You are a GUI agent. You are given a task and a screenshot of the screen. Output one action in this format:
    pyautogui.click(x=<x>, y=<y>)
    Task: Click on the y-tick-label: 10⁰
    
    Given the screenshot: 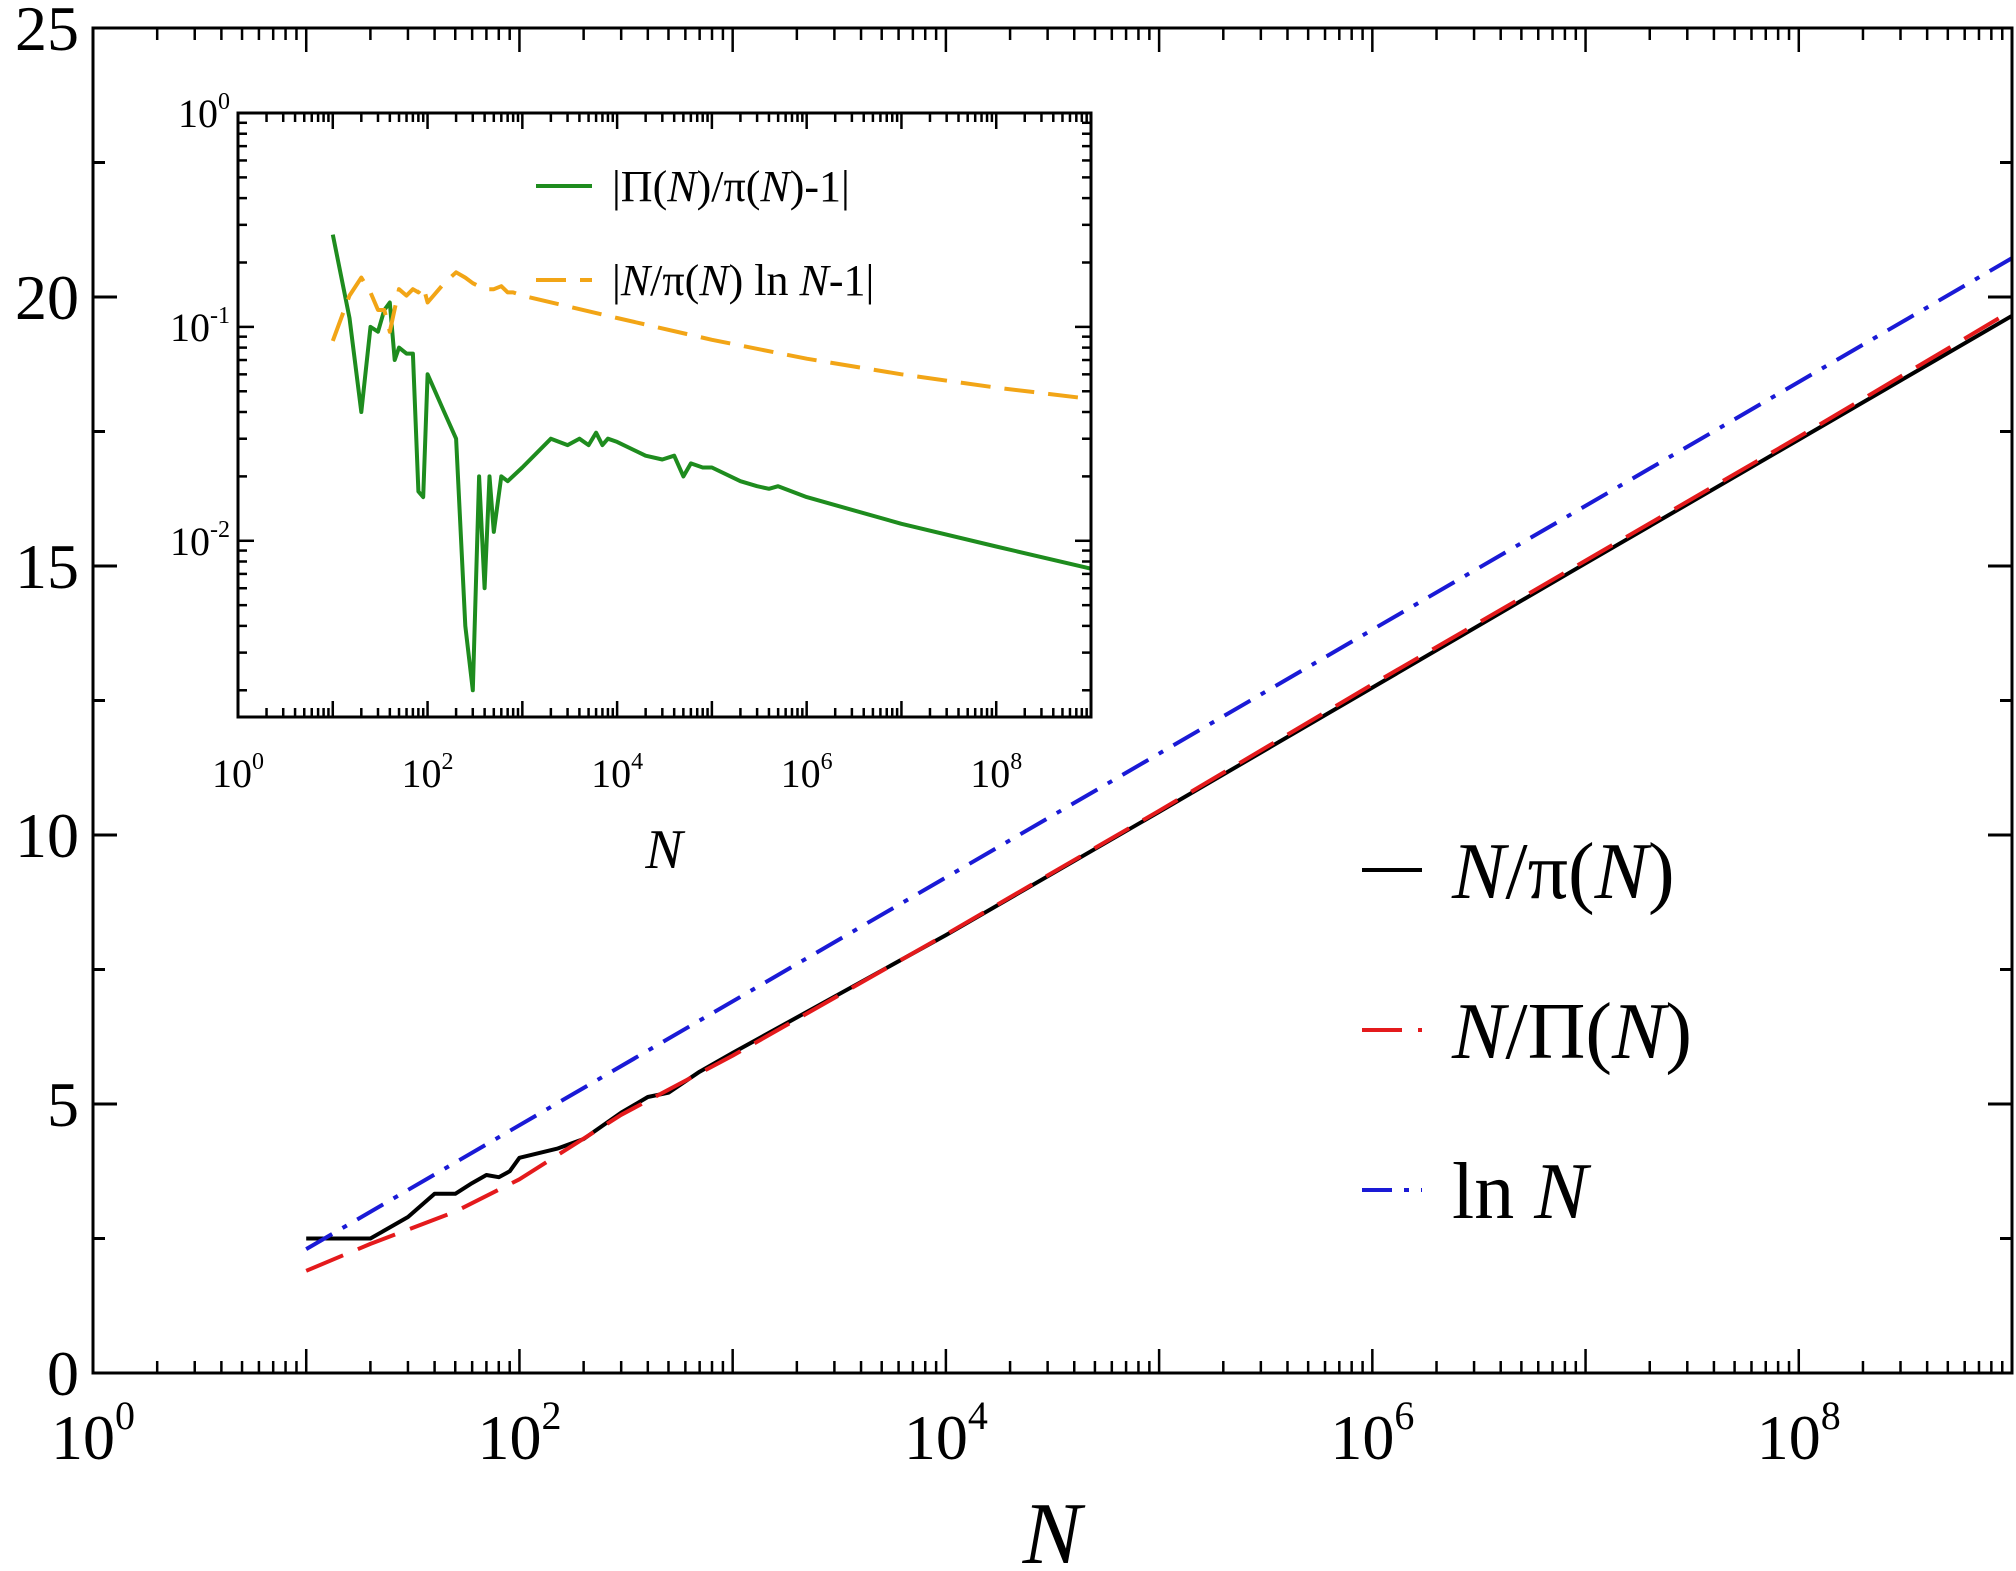 What is the action you would take?
    pyautogui.click(x=204, y=112)
    